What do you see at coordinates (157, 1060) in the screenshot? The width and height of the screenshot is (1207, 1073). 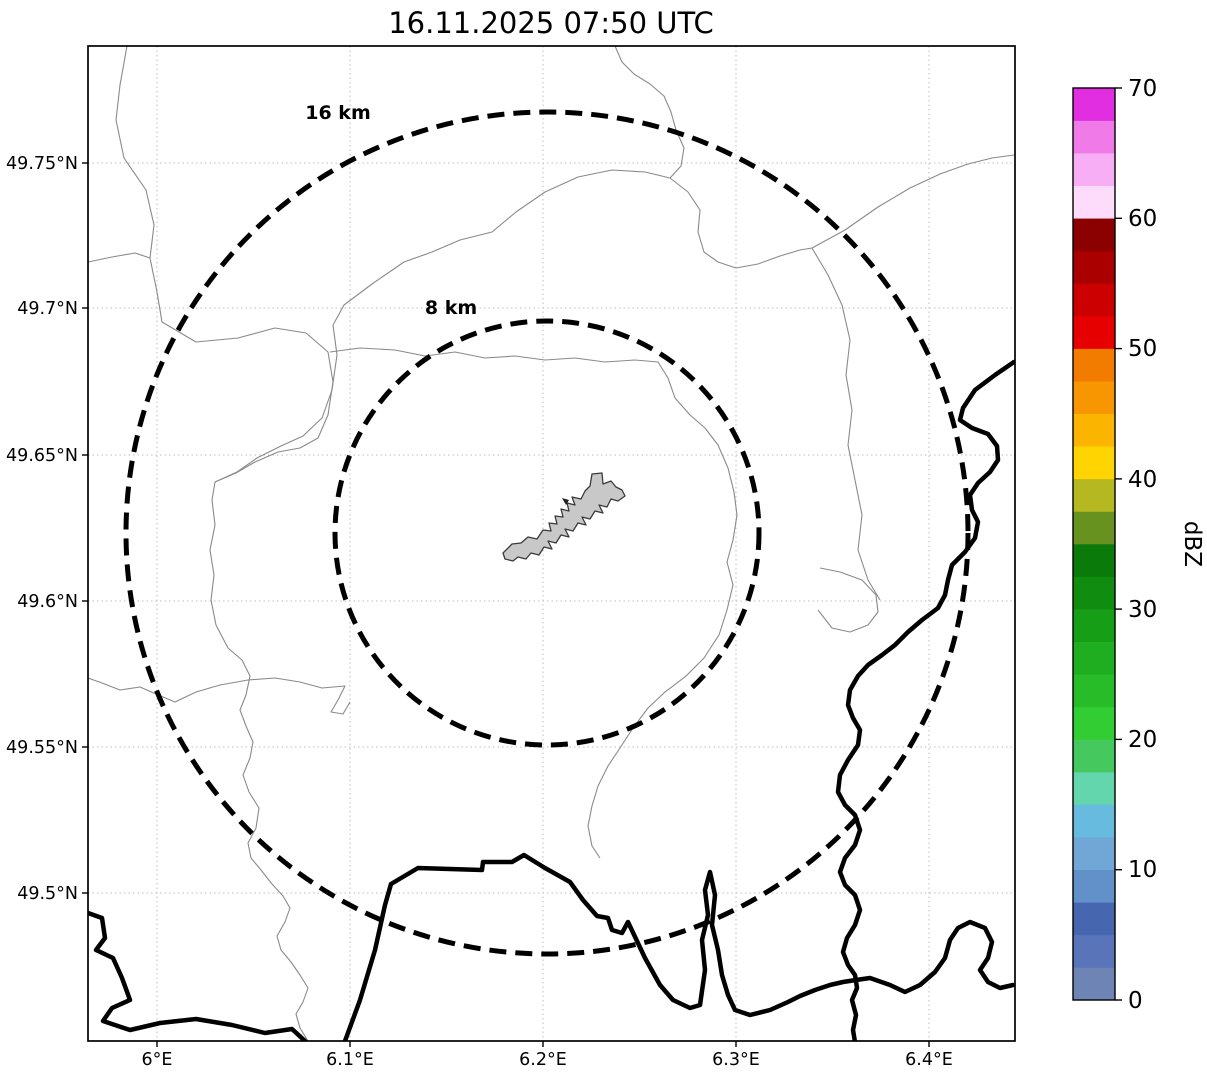 I see `x-tick-label: 6°E` at bounding box center [157, 1060].